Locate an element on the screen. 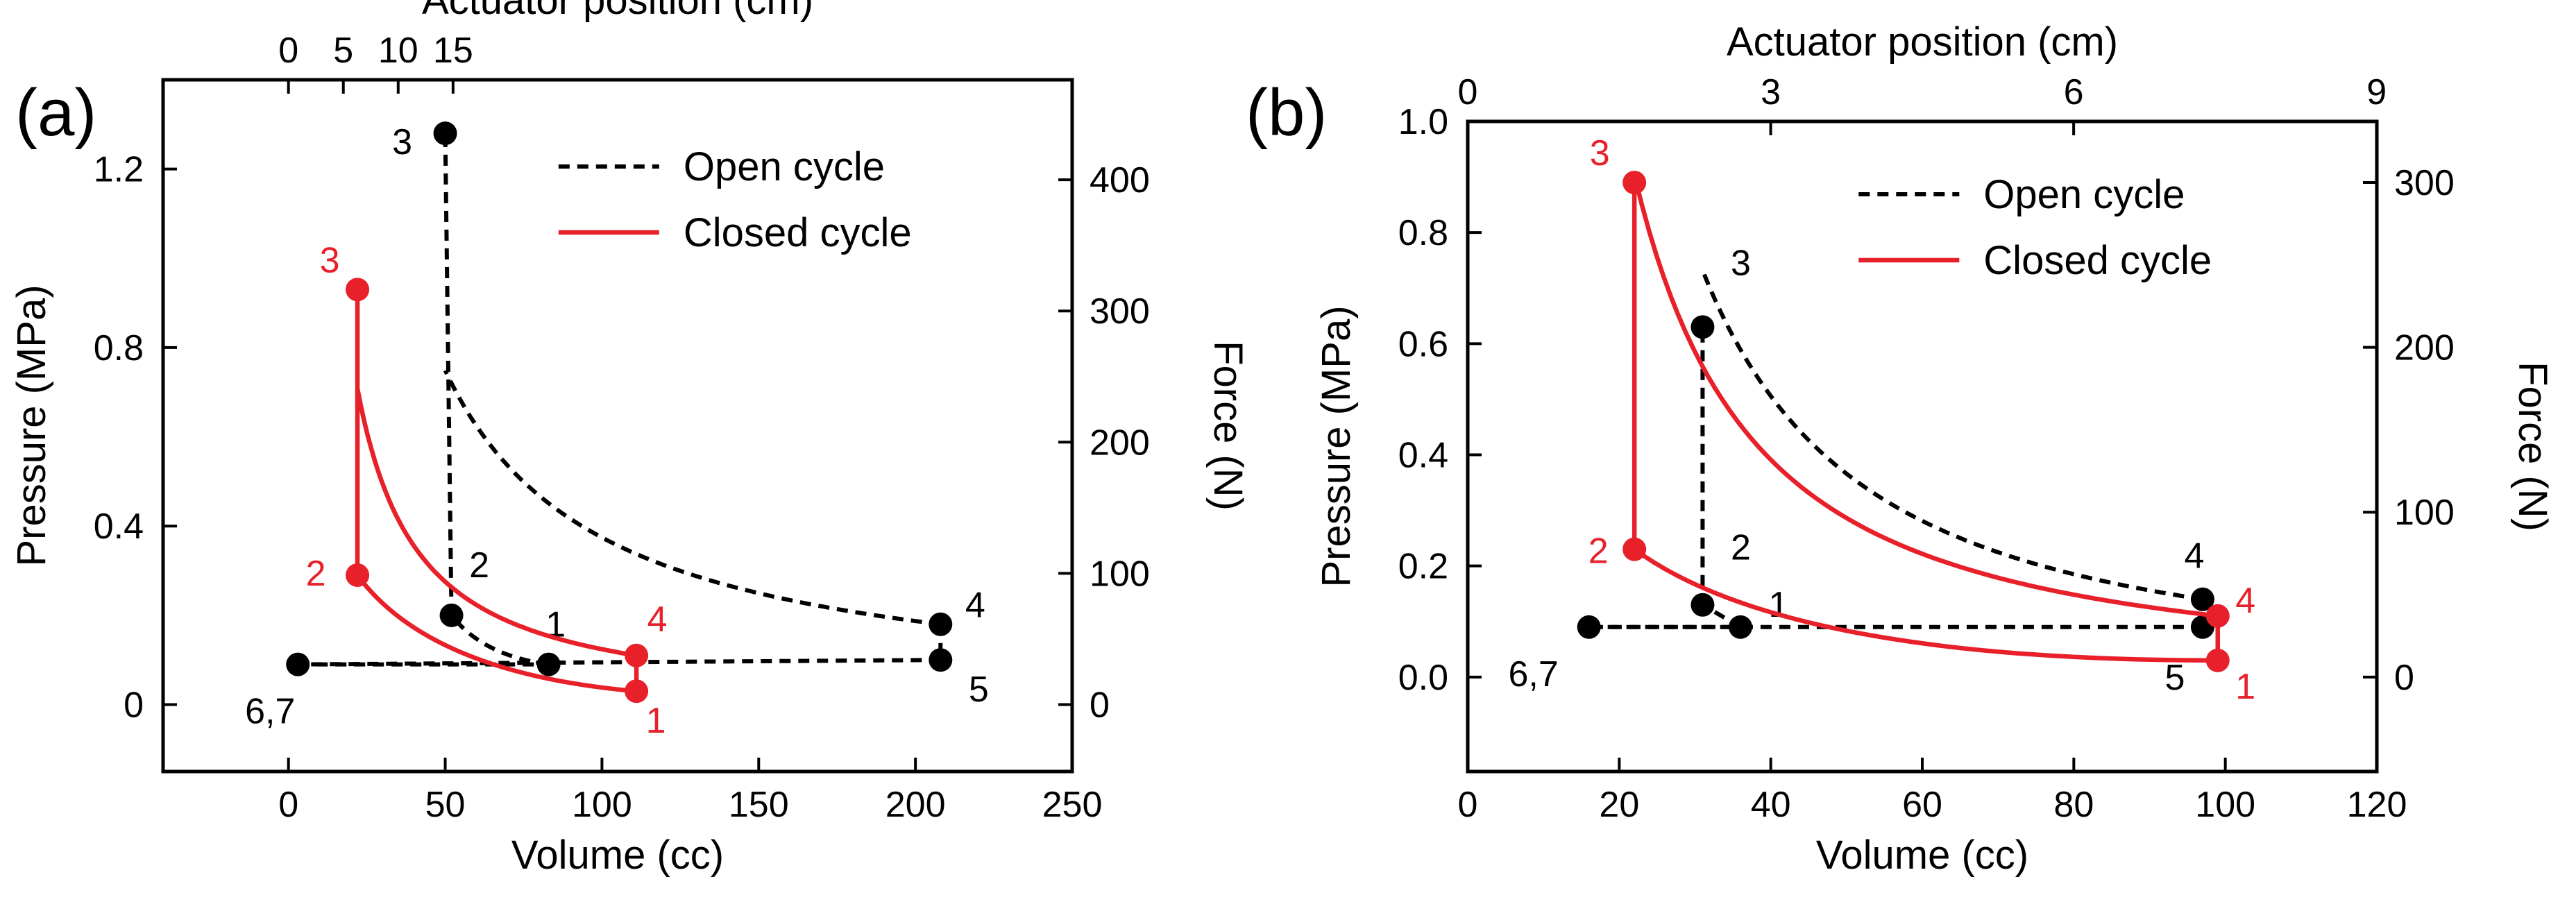  x2-tick-label: 10 is located at coordinates (398, 51).